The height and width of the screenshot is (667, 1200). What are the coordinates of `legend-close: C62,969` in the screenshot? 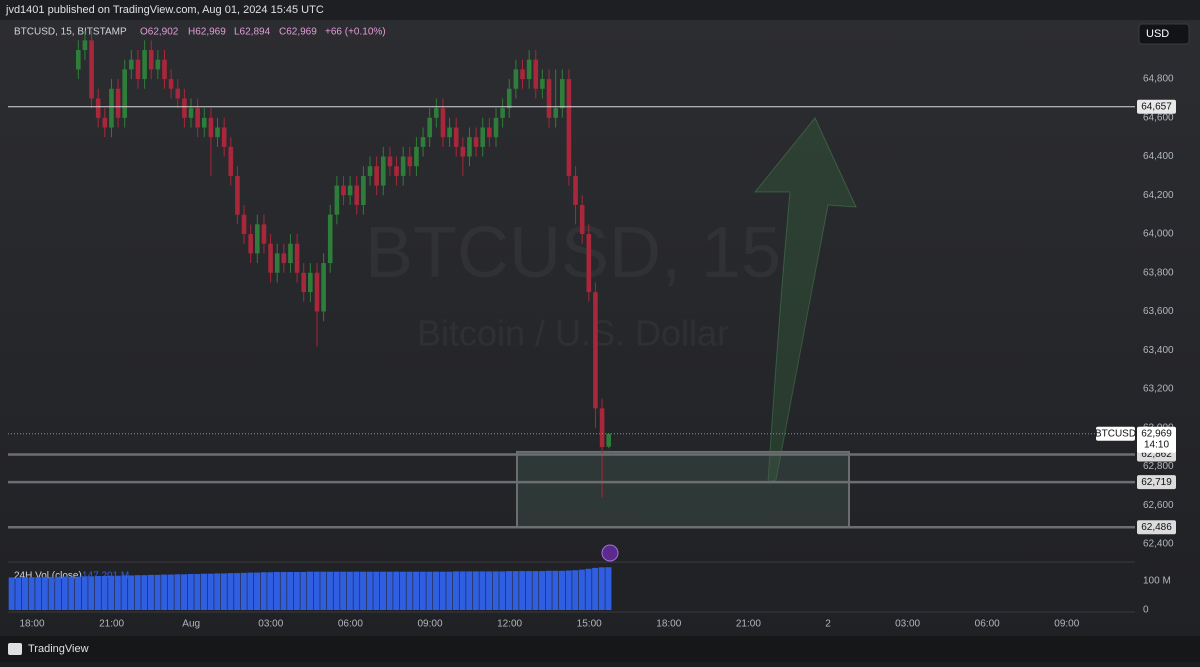 It's located at (298, 32).